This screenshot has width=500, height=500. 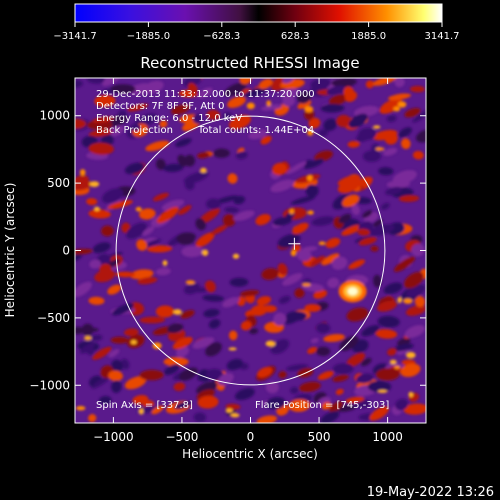 What do you see at coordinates (181, 437) in the screenshot?
I see `x-tick-label: −500` at bounding box center [181, 437].